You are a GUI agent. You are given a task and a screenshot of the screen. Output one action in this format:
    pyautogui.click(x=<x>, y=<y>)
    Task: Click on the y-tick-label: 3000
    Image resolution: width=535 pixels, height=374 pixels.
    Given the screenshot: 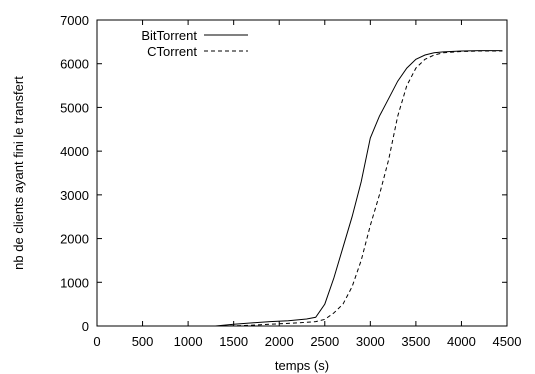 What is the action you would take?
    pyautogui.click(x=74, y=195)
    